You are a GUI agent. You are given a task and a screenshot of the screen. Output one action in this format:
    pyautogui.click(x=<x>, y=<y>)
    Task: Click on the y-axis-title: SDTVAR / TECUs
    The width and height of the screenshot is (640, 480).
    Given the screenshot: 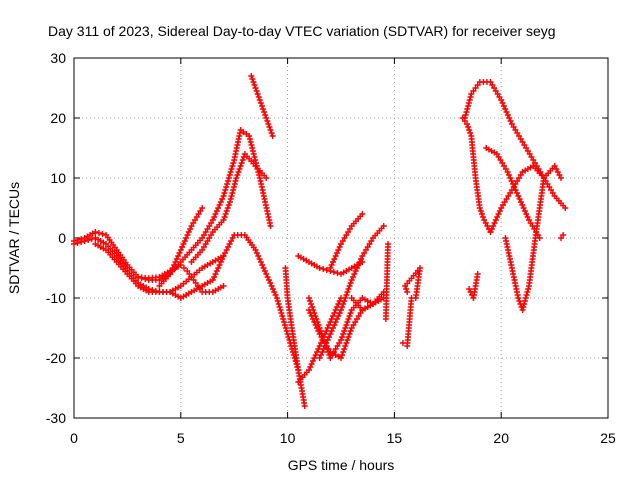 What is the action you would take?
    pyautogui.click(x=14, y=238)
    